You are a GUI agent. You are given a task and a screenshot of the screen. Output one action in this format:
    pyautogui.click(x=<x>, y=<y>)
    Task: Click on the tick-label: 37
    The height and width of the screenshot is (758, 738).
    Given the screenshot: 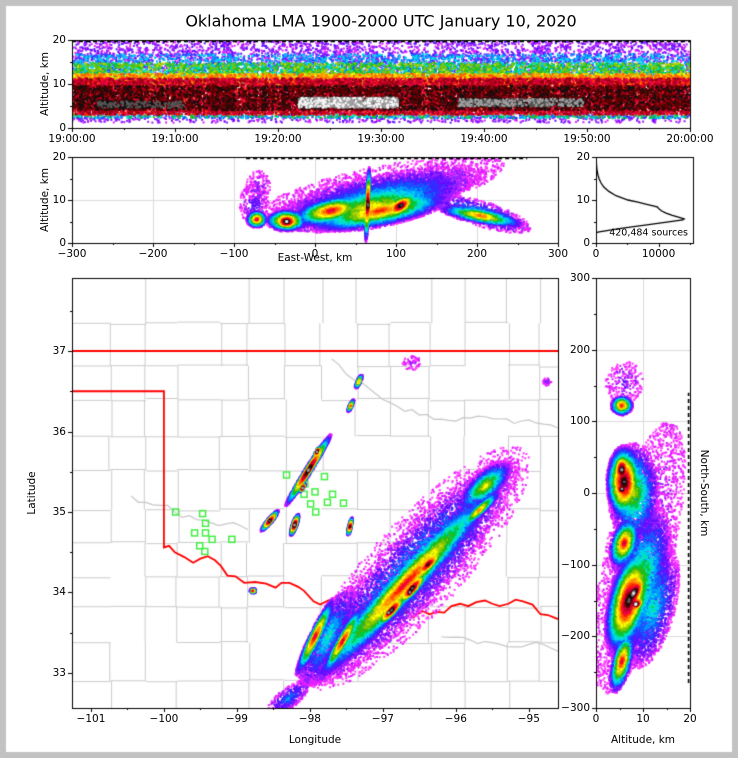 What is the action you would take?
    pyautogui.click(x=59, y=351)
    